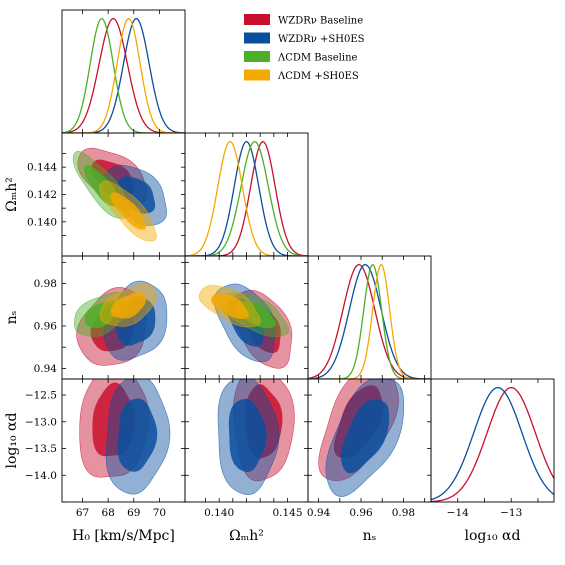 The image size is (565, 565). What do you see at coordinates (46, 326) in the screenshot?
I see `y-tick-label-ns: 0.96` at bounding box center [46, 326].